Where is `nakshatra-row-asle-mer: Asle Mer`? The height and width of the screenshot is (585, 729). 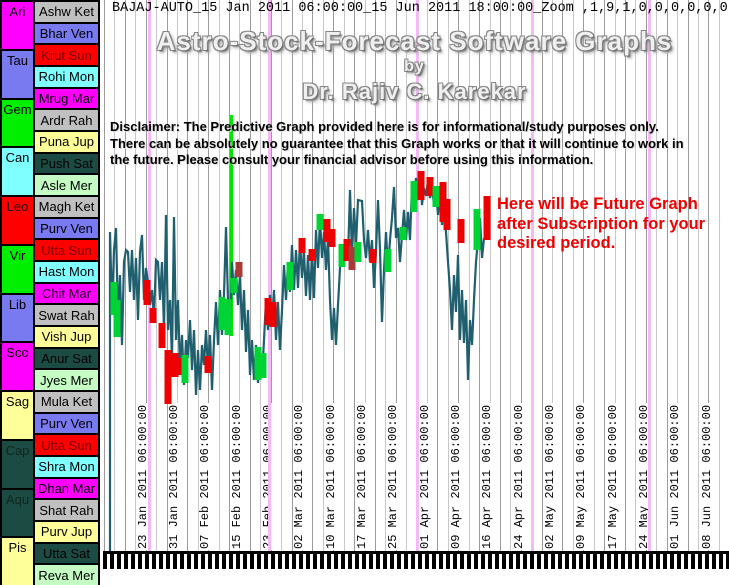 nakshatra-row-asle-mer: Asle Mer is located at coordinates (66, 185).